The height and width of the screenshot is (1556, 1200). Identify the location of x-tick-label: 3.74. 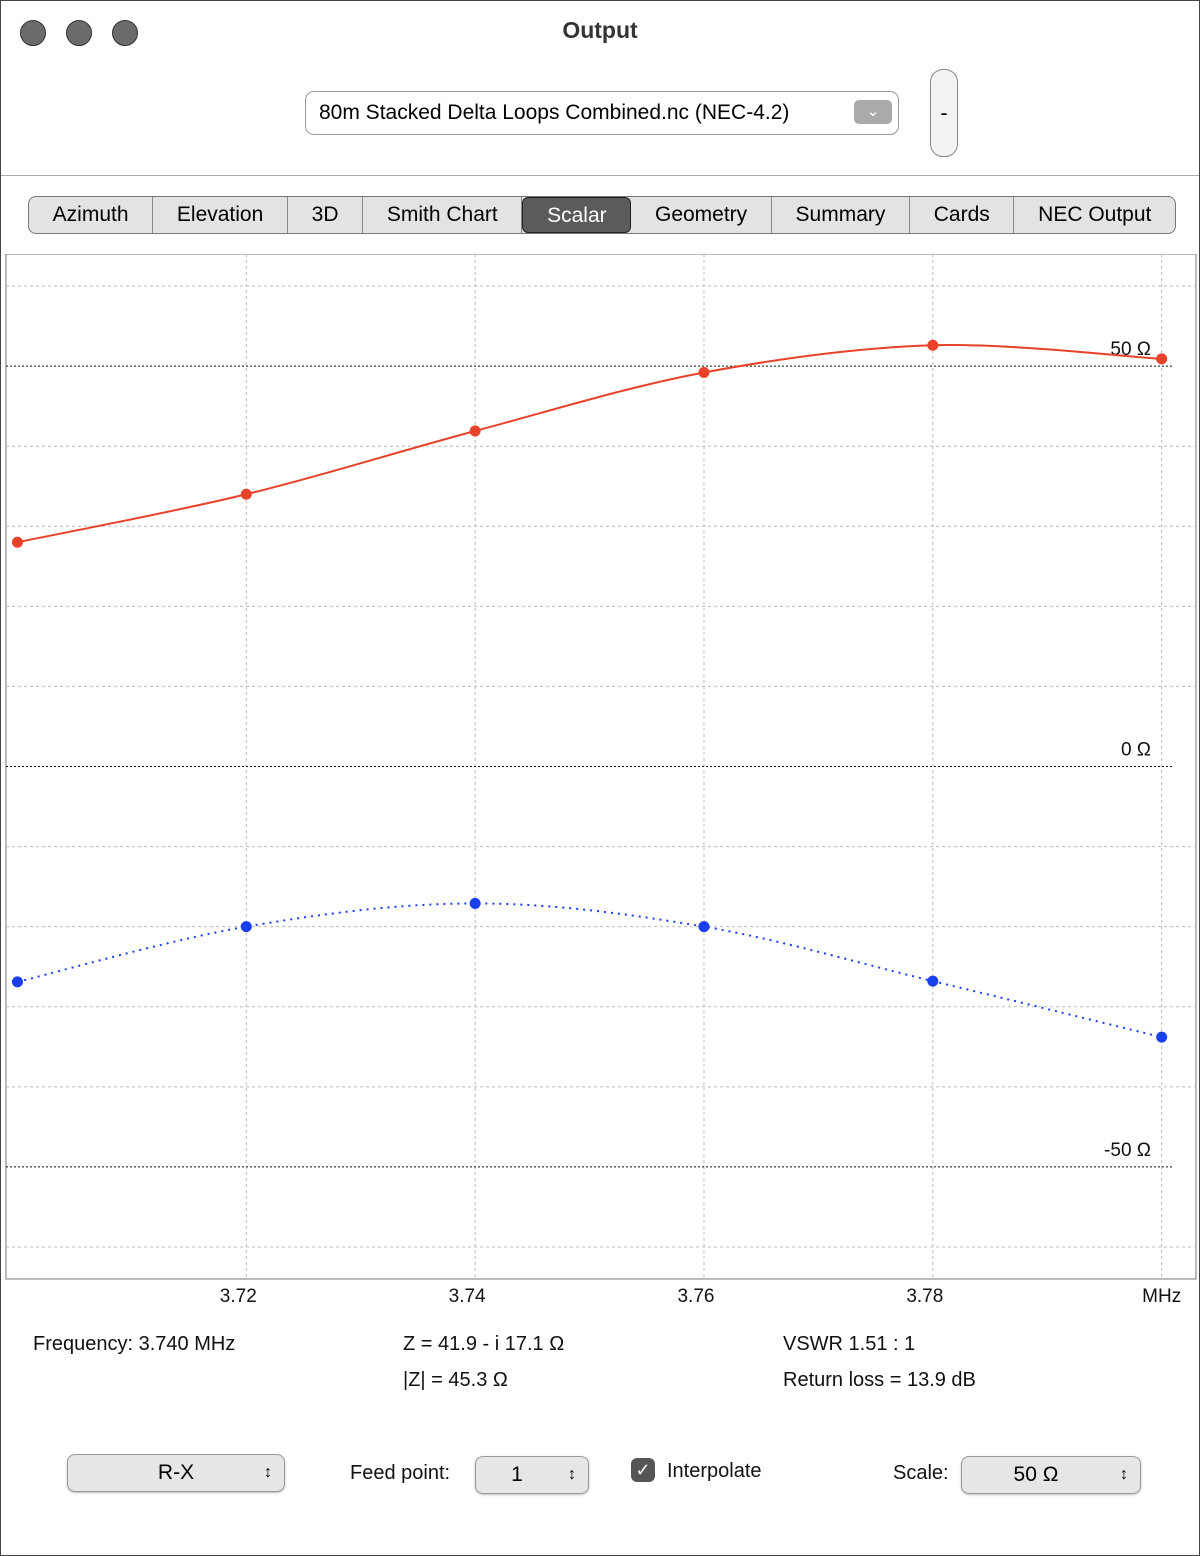
(467, 1296).